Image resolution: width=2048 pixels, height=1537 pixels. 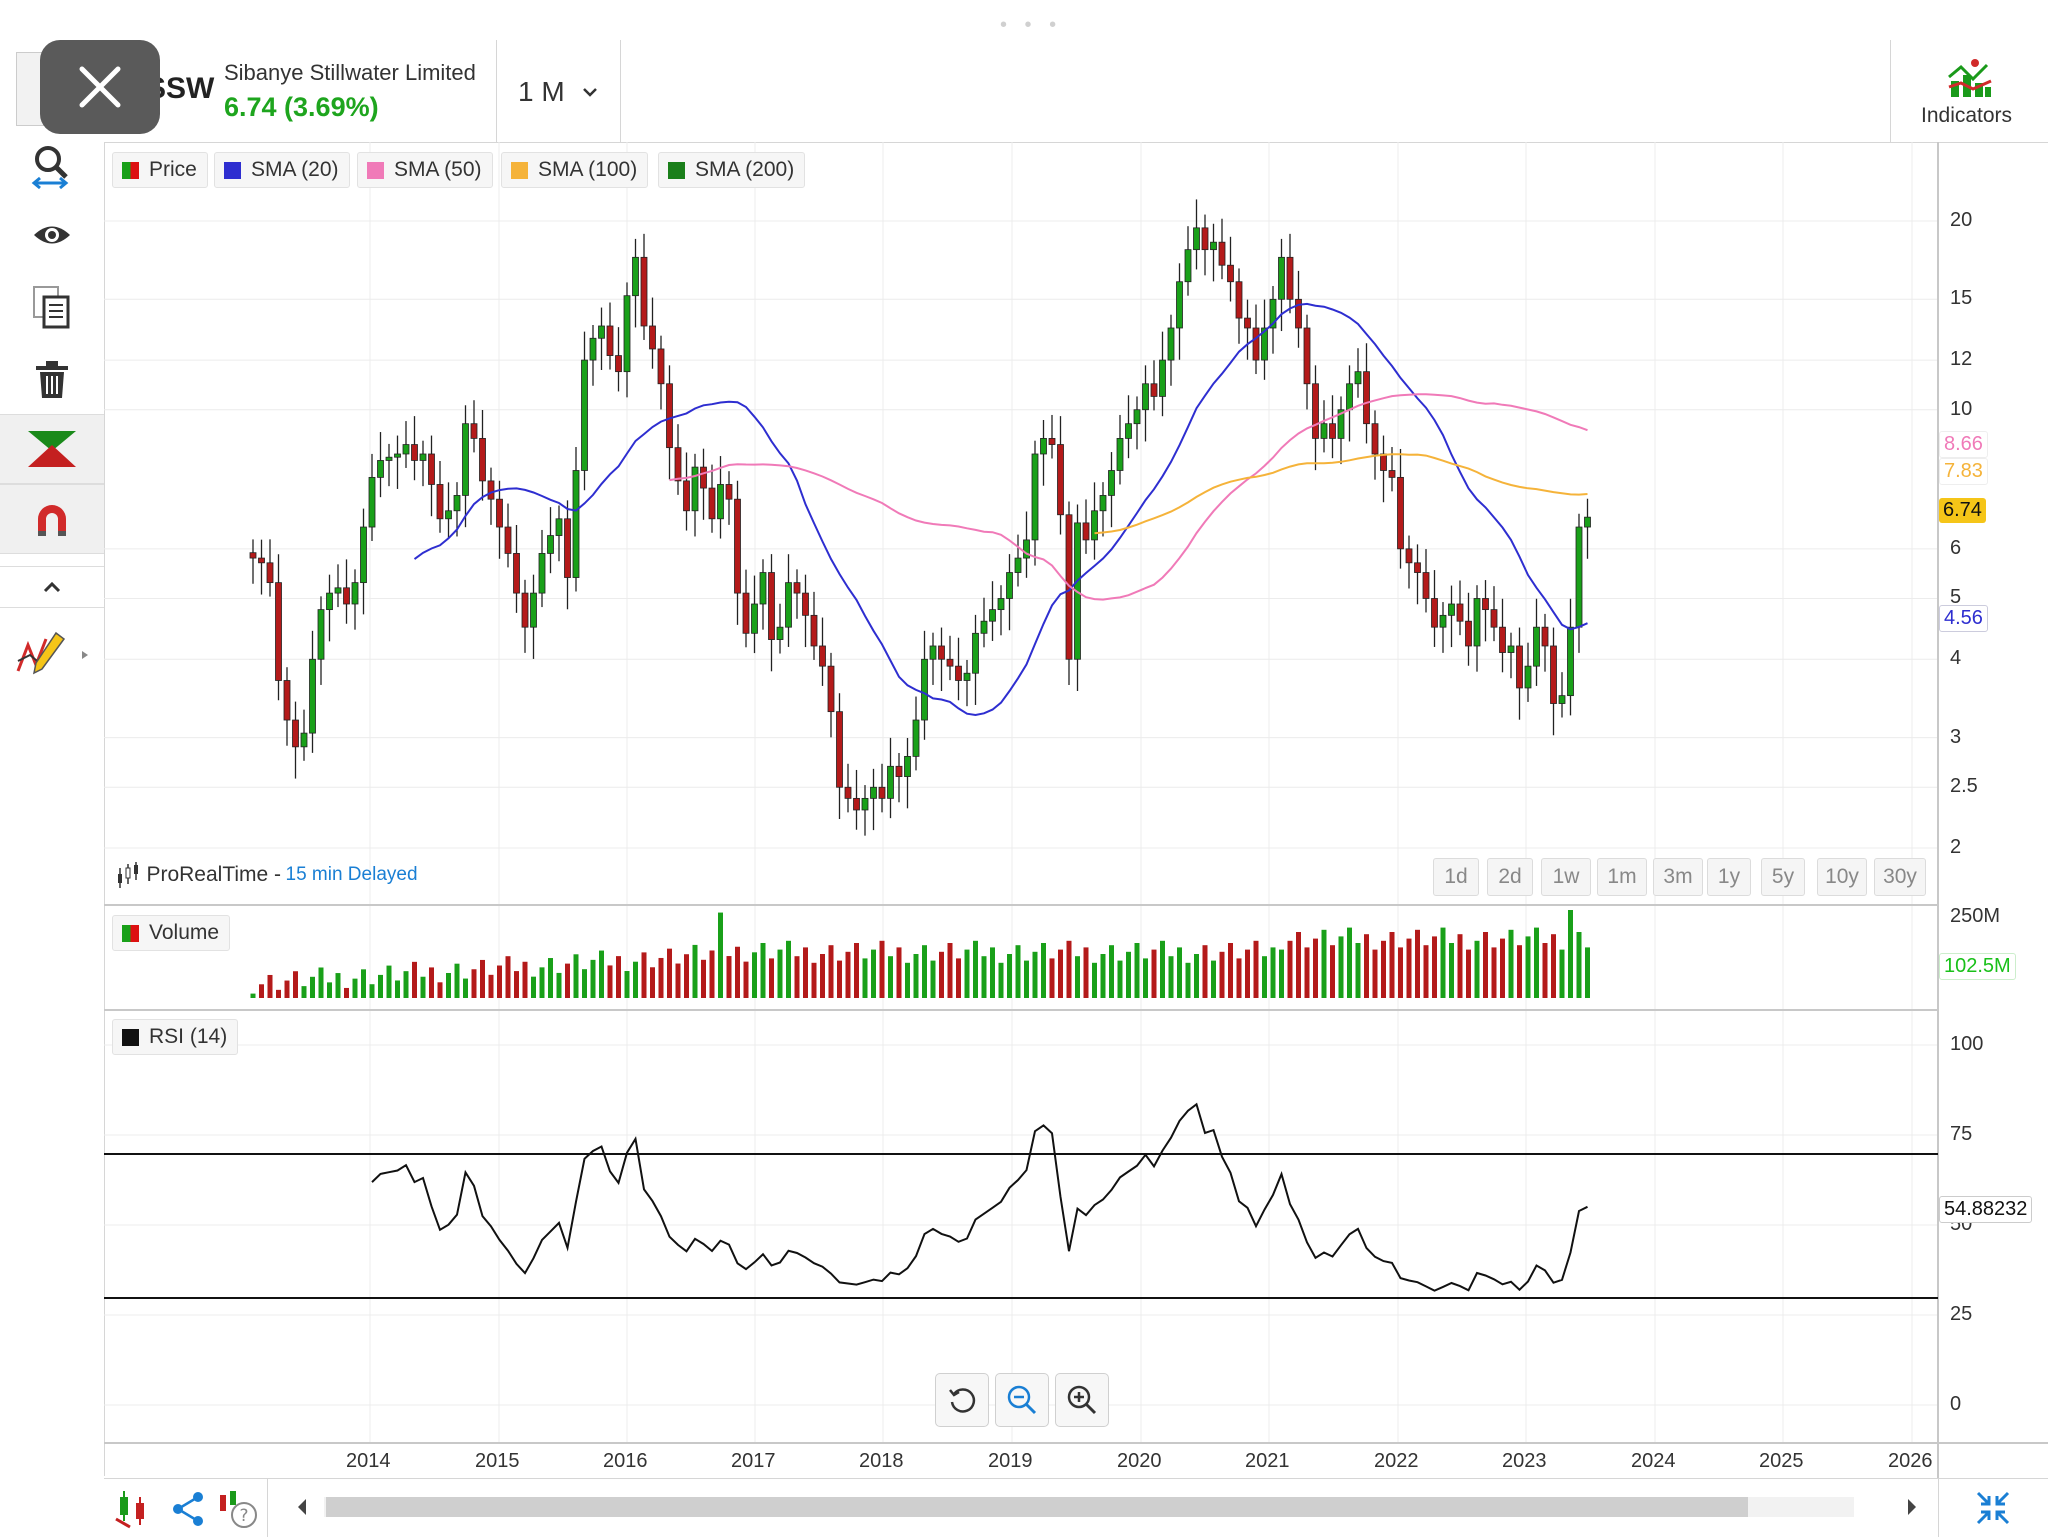 What do you see at coordinates (1566, 877) in the screenshot?
I see `range-button-1w: 1w` at bounding box center [1566, 877].